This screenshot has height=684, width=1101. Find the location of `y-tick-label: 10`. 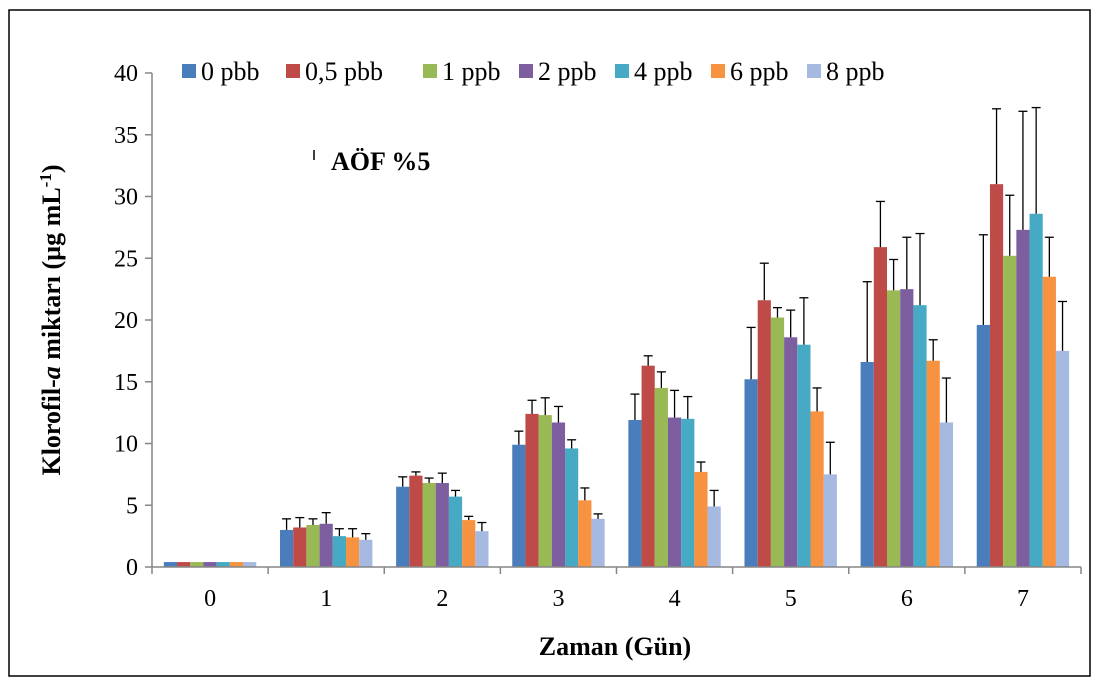

y-tick-label: 10 is located at coordinates (126, 445).